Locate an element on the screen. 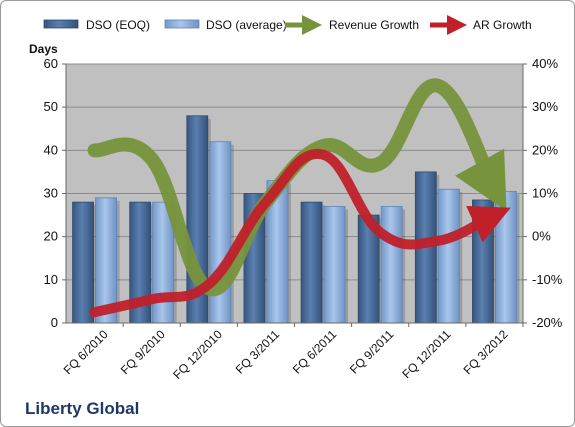 Image resolution: width=575 pixels, height=427 pixels. legend-label-dso-average: DSO (average) is located at coordinates (246, 25).